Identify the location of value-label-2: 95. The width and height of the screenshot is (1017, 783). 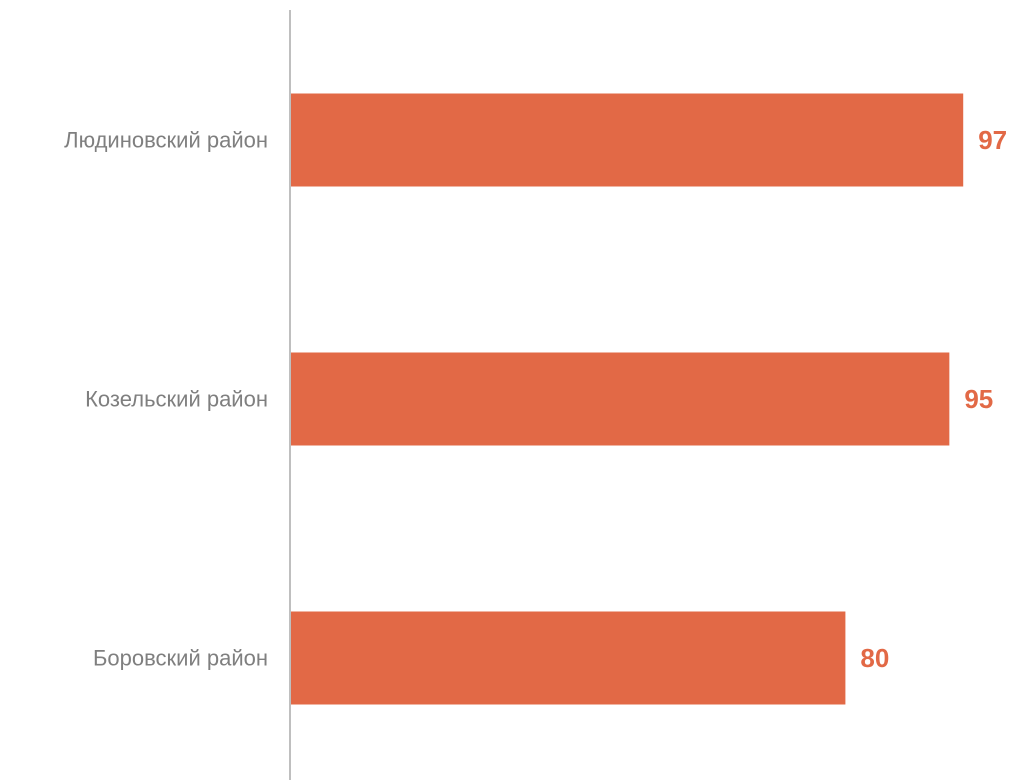
(978, 399).